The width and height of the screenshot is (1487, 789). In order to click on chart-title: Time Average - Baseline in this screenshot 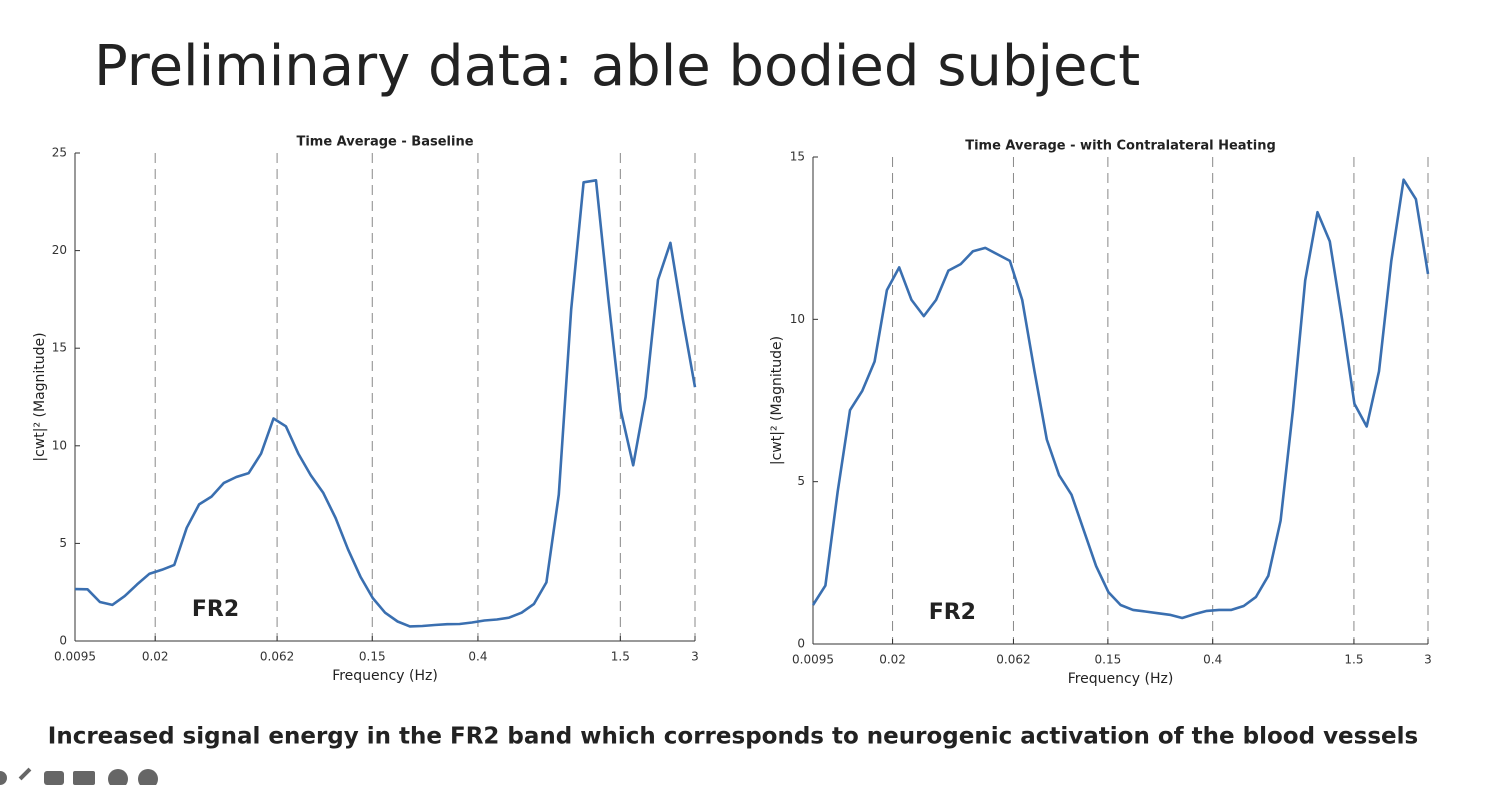, I will do `click(384, 142)`.